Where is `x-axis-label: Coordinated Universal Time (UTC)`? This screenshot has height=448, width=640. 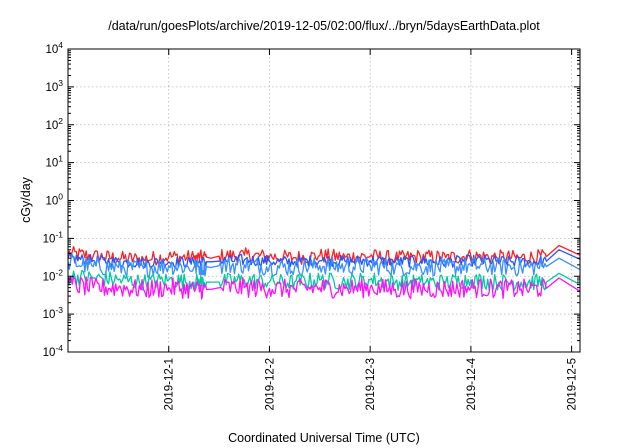 x-axis-label: Coordinated Universal Time (UTC) is located at coordinates (324, 438).